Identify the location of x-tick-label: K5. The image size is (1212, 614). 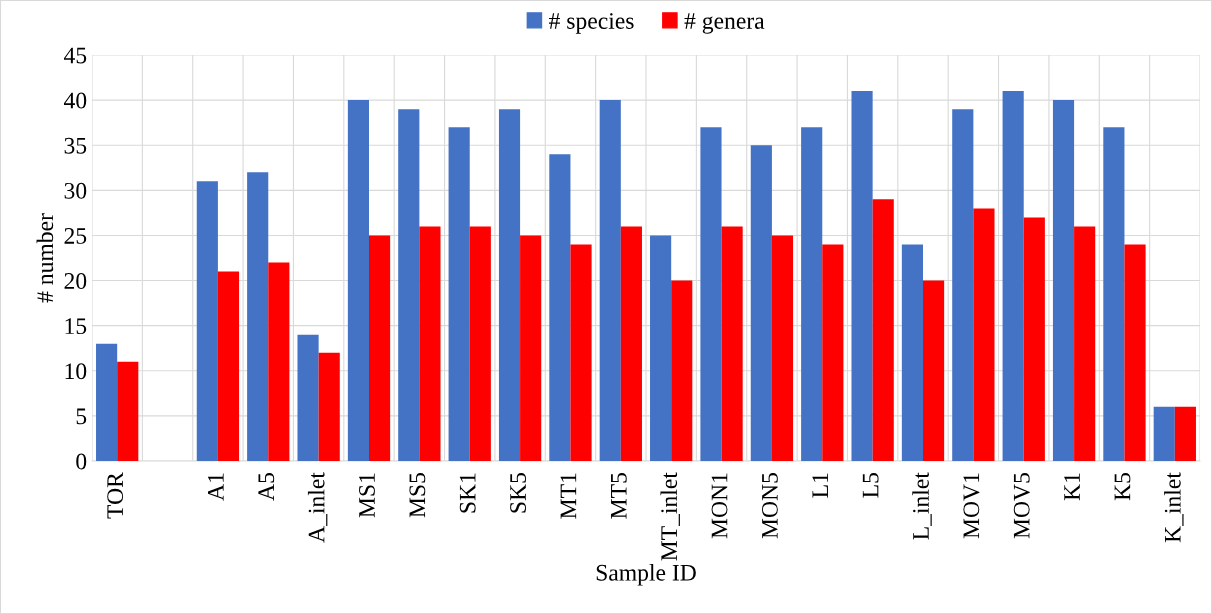
(1122, 487).